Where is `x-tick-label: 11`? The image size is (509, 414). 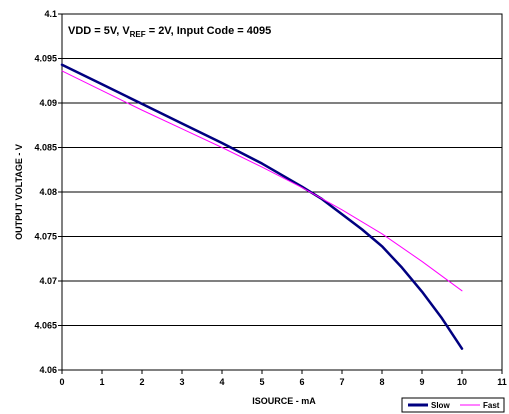 x-tick-label: 11 is located at coordinates (502, 382).